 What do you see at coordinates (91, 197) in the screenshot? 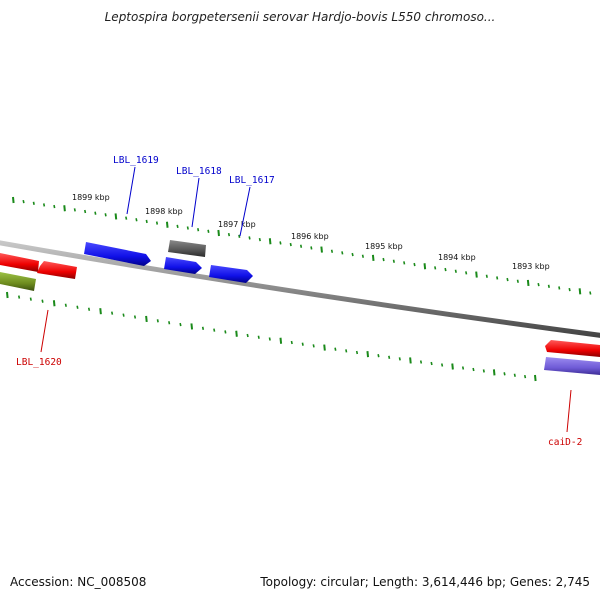
I see `scale-label-1899: 1899 kbp` at bounding box center [91, 197].